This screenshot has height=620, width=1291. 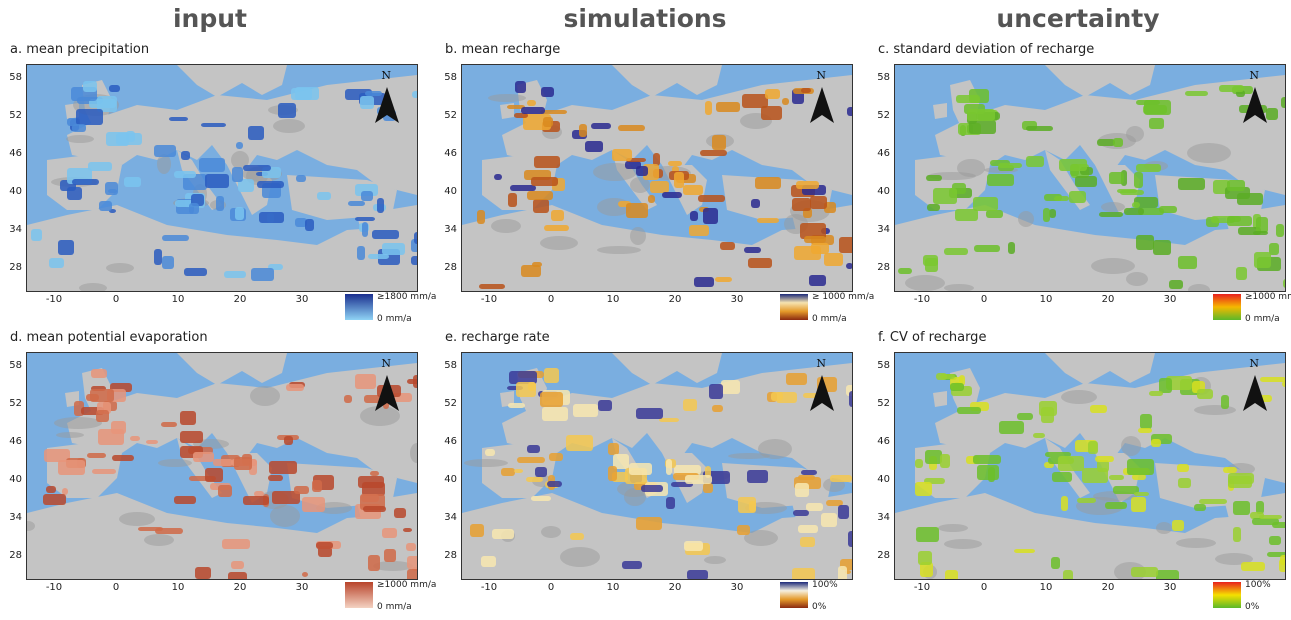 I want to click on north-label: N, so click(x=386, y=75).